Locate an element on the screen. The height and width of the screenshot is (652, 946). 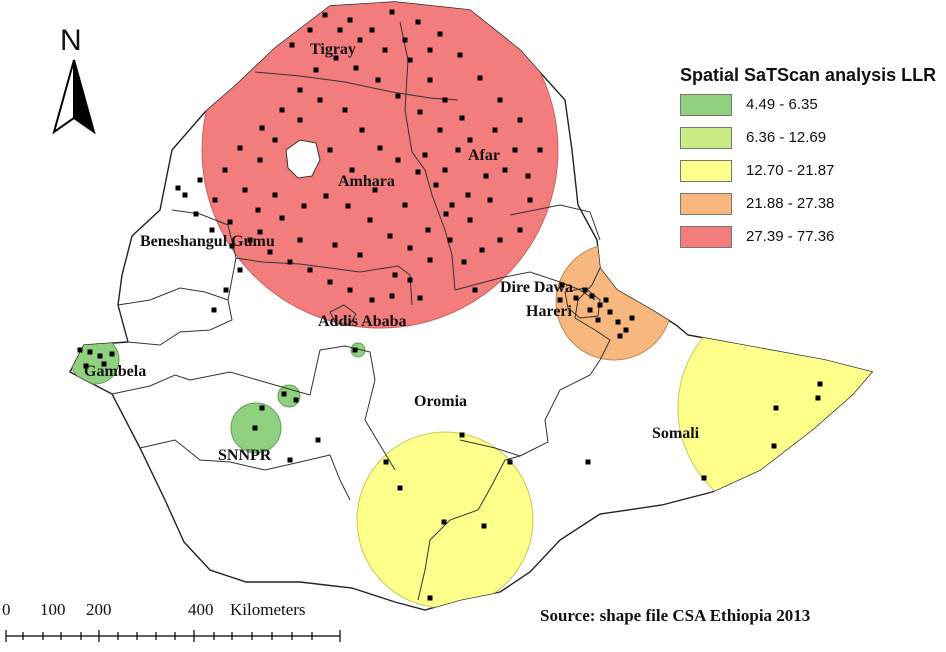
scale-tick-100: 100 is located at coordinates (53, 609).